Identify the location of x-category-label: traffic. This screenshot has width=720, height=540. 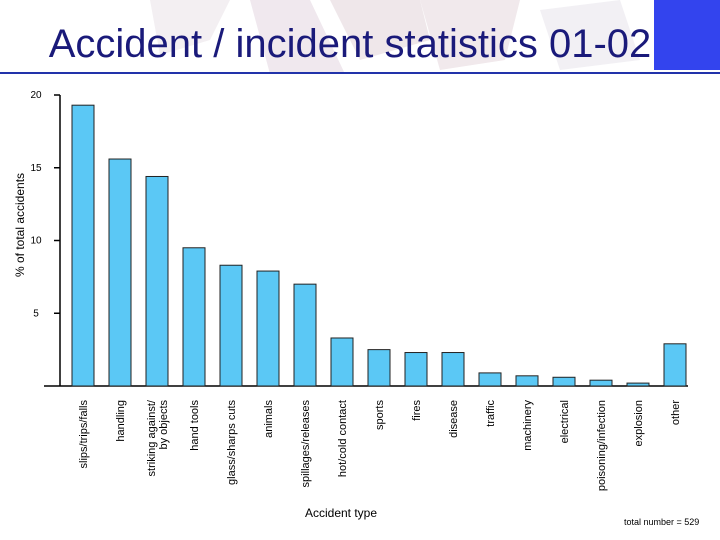
(491, 413).